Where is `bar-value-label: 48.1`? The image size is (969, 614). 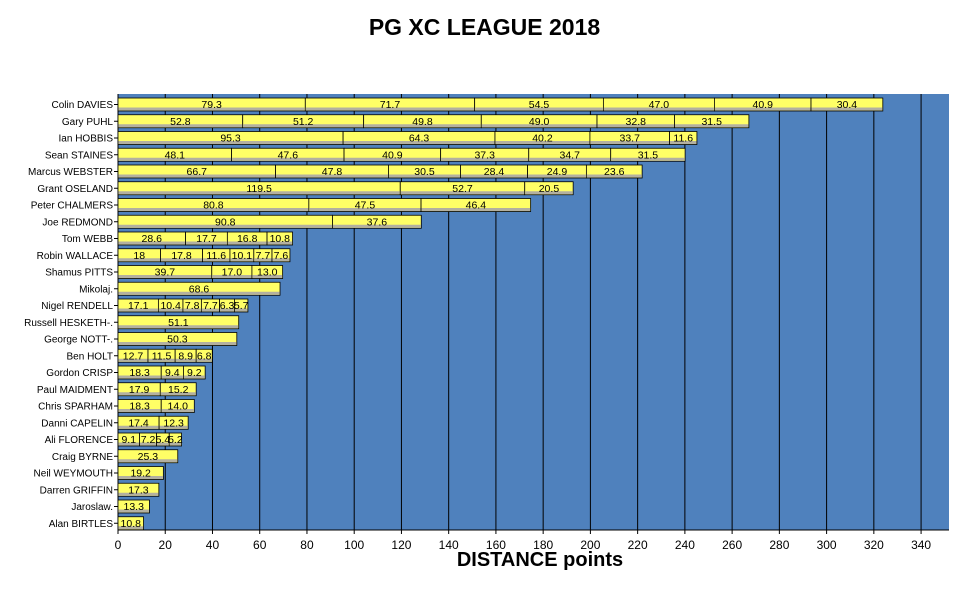
bar-value-label: 48.1 is located at coordinates (175, 155).